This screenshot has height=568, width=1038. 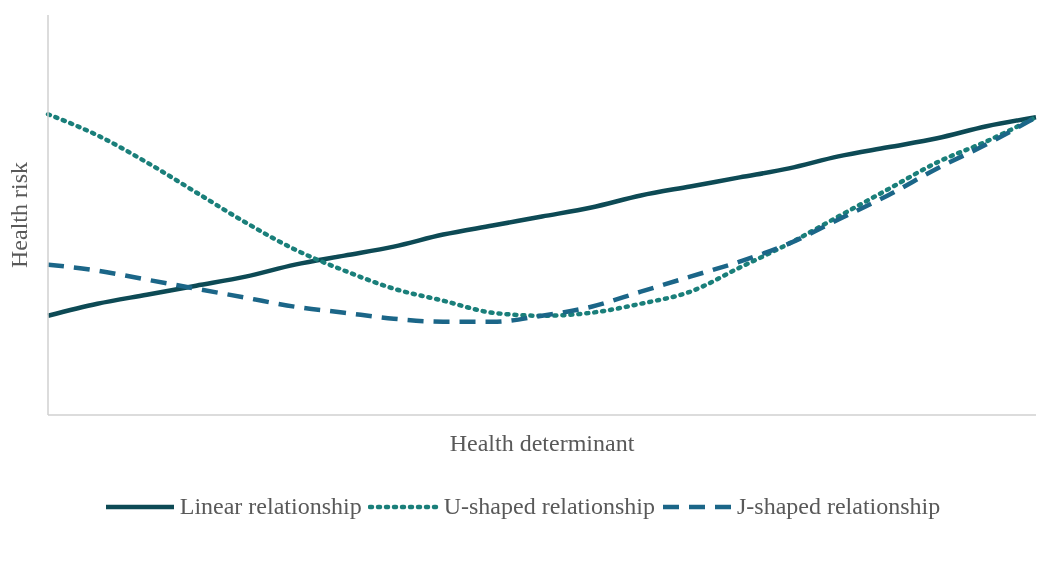 What do you see at coordinates (549, 506) in the screenshot?
I see `legend-label: U-shaped relationship` at bounding box center [549, 506].